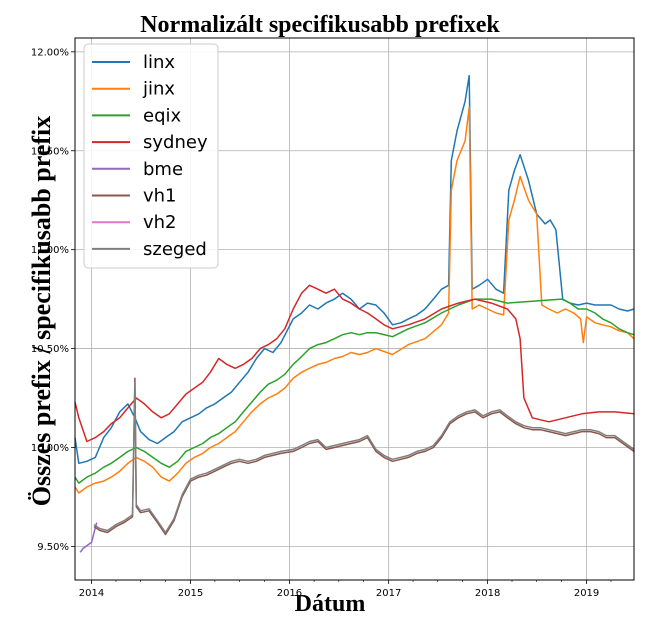 This screenshot has width=656, height=625. Describe the element at coordinates (50, 151) in the screenshot. I see `y-tick-label: 11.50%` at that location.